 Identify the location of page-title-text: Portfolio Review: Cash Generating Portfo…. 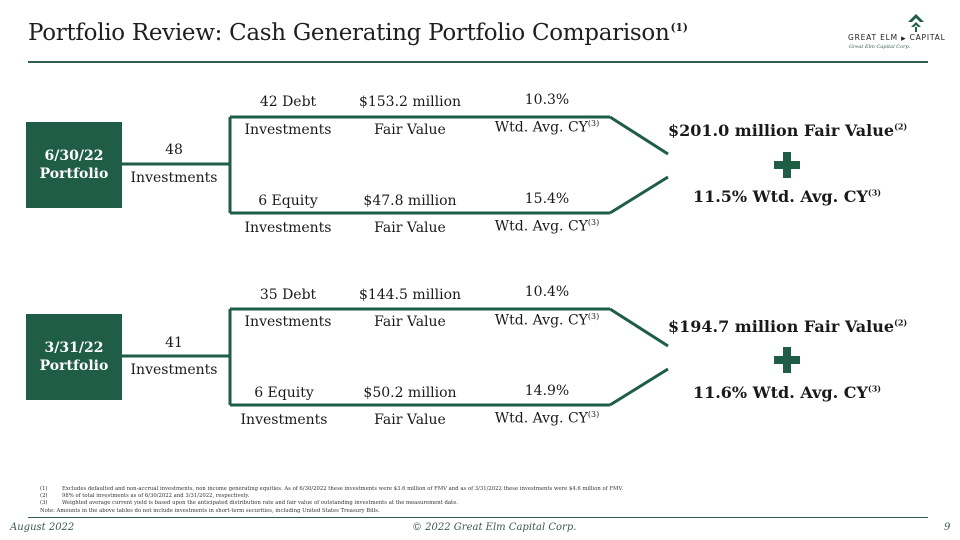
(349, 33).